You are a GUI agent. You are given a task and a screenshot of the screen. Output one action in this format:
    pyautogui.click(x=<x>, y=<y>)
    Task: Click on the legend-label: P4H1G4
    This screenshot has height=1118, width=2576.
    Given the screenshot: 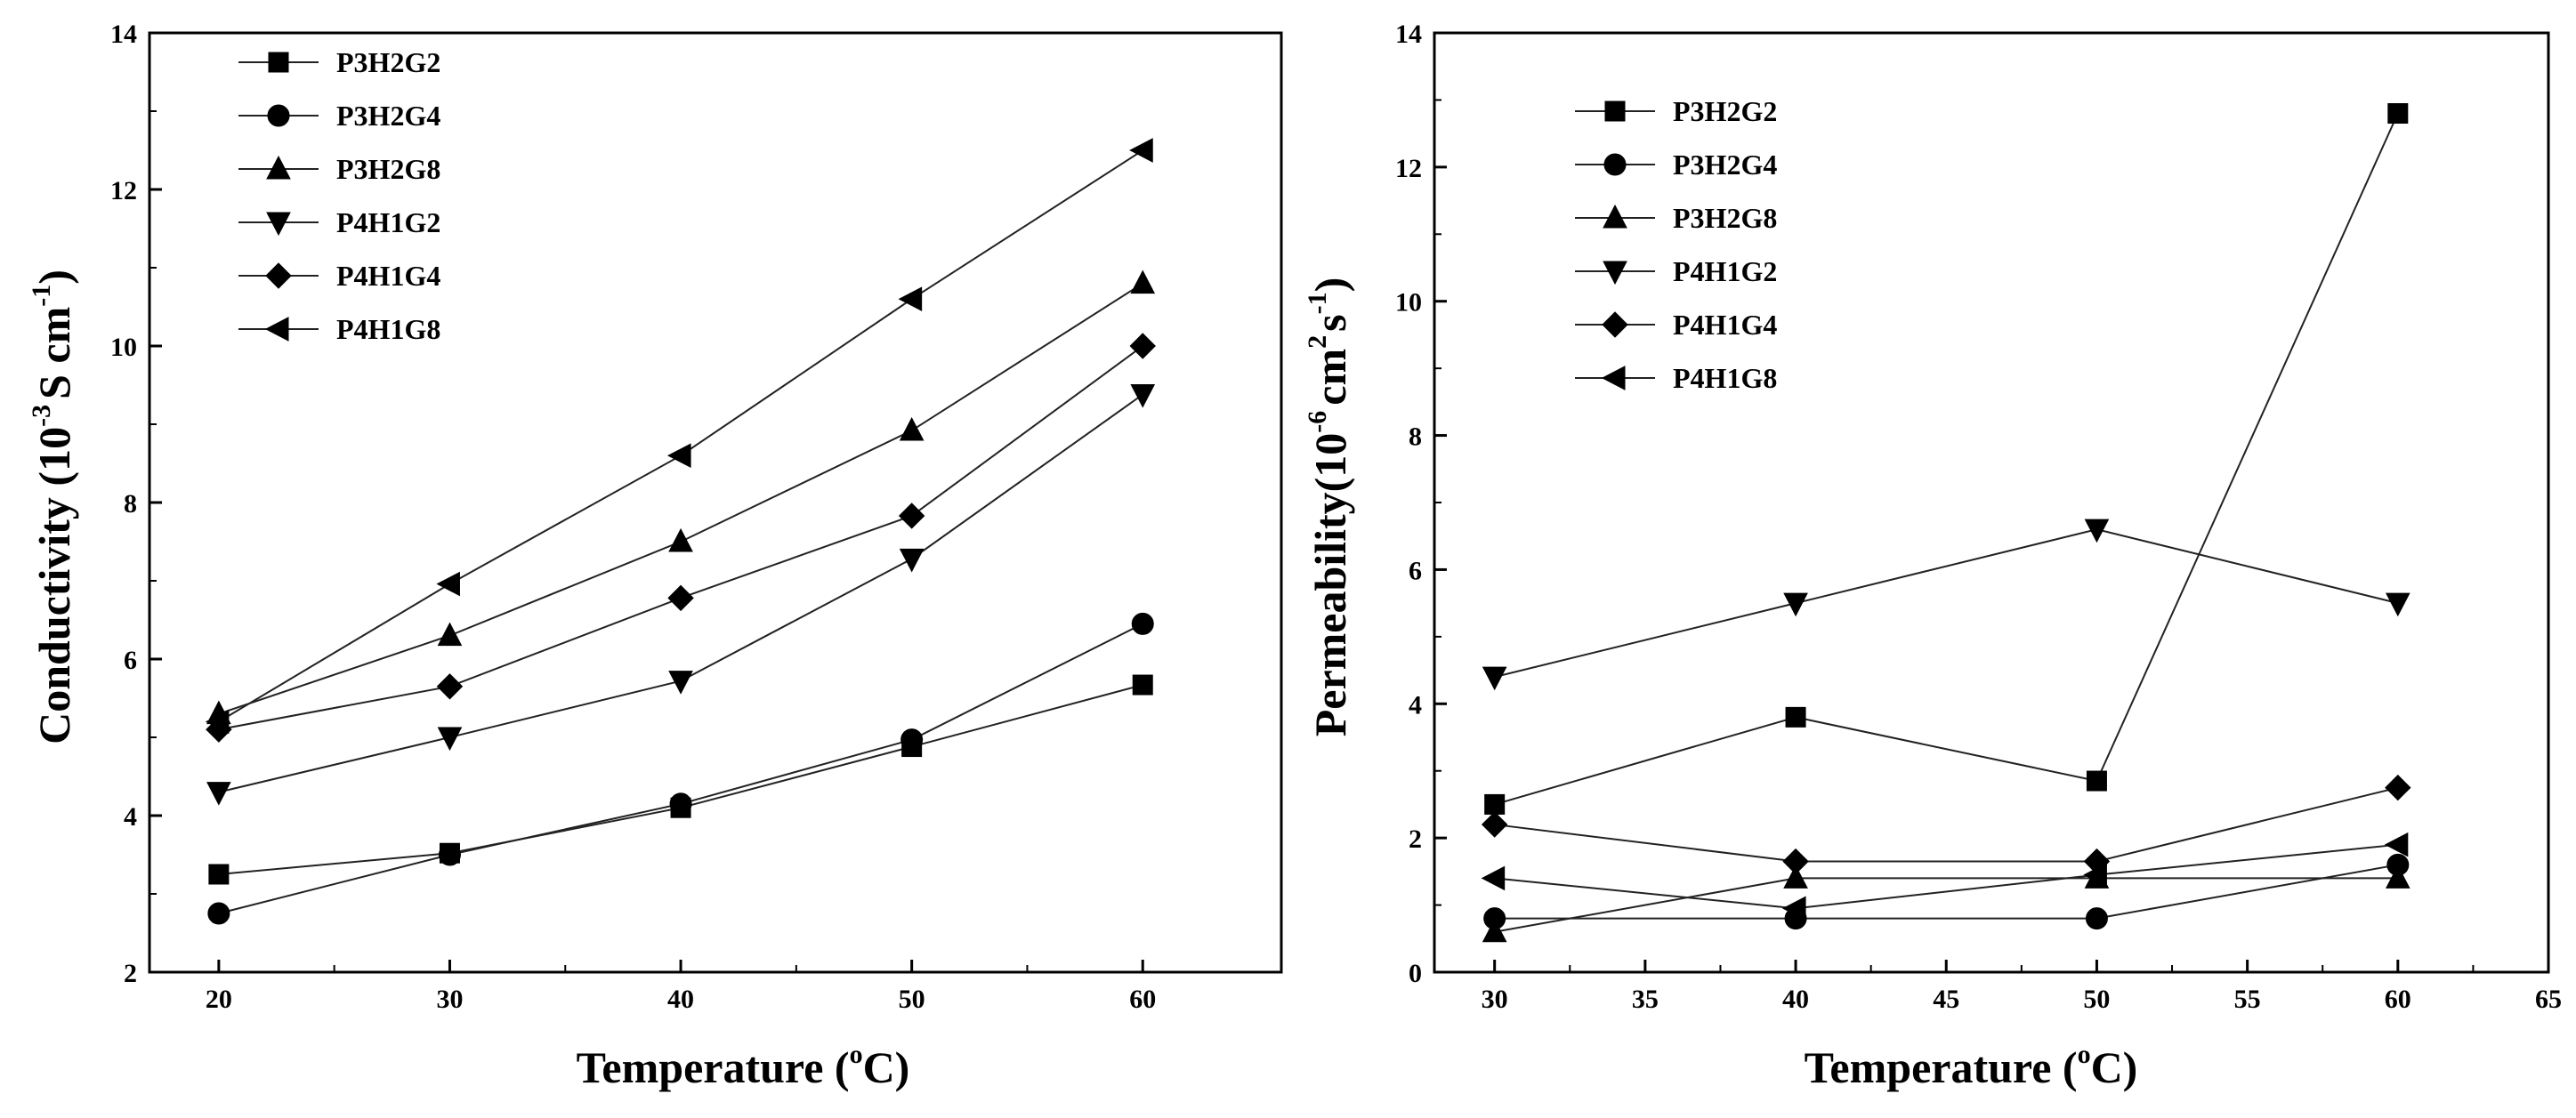 What is the action you would take?
    pyautogui.click(x=388, y=276)
    